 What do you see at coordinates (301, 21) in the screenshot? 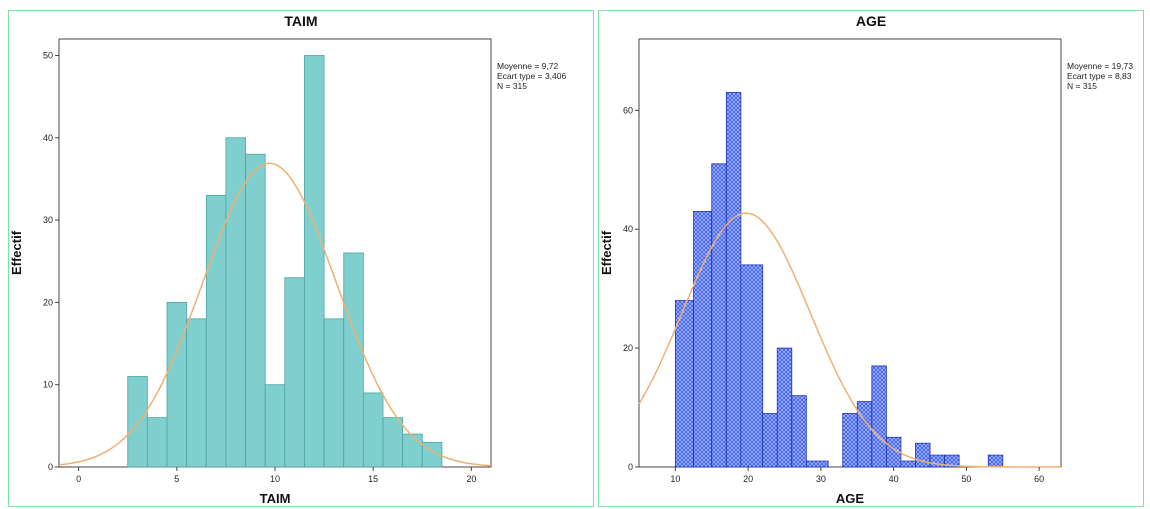
I see `chart-title: TAIM` at bounding box center [301, 21].